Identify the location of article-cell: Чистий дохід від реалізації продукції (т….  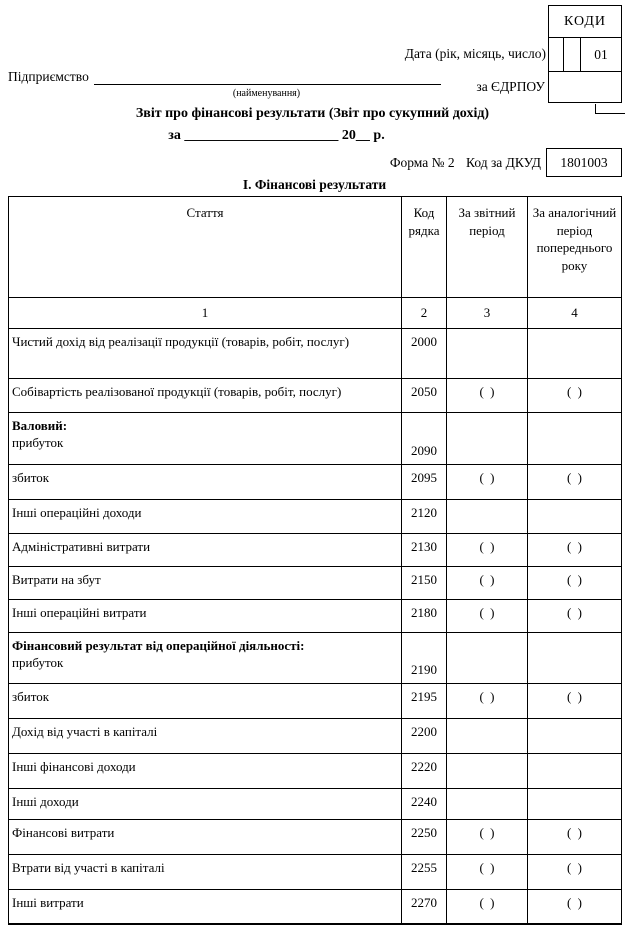
(205, 353).